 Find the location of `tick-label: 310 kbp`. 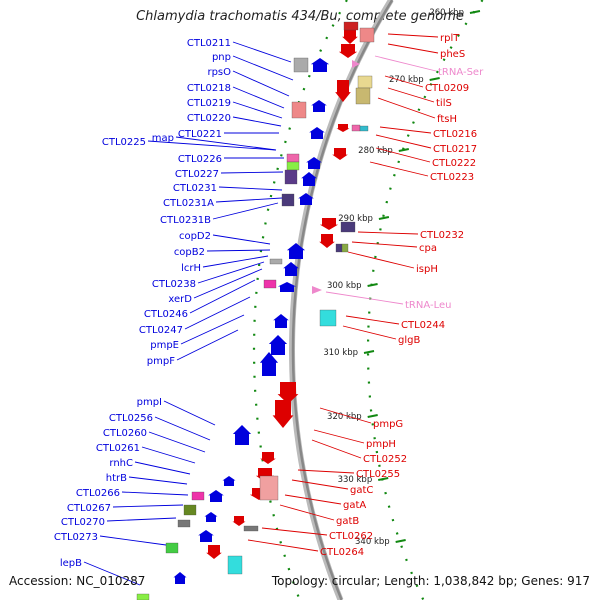

tick-label: 310 kbp is located at coordinates (340, 353).